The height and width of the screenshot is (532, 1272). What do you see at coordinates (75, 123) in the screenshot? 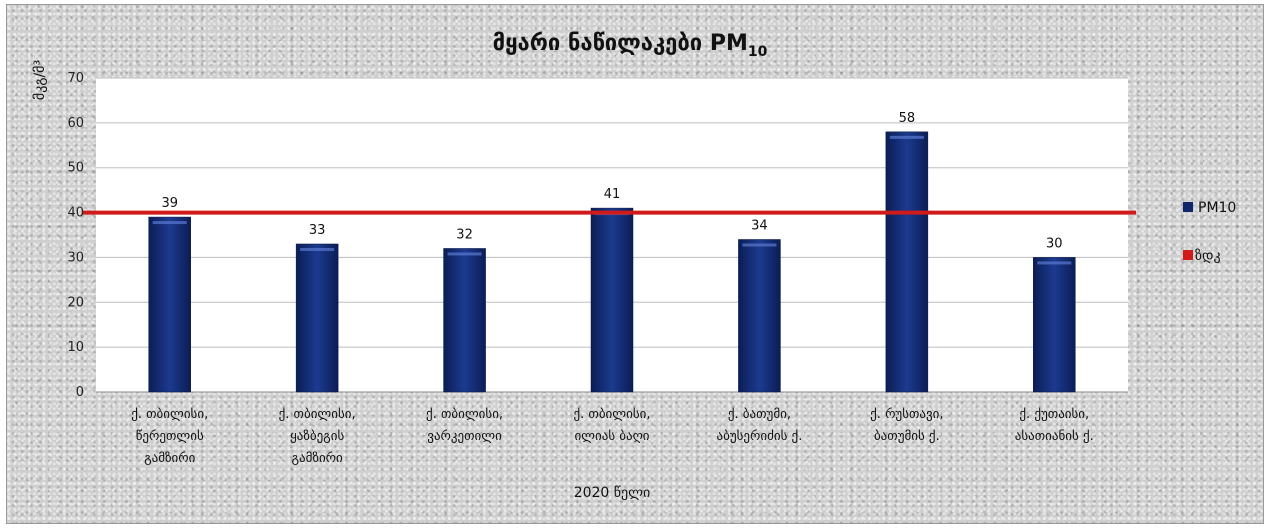
I see `y-tick-label: 60` at bounding box center [75, 123].